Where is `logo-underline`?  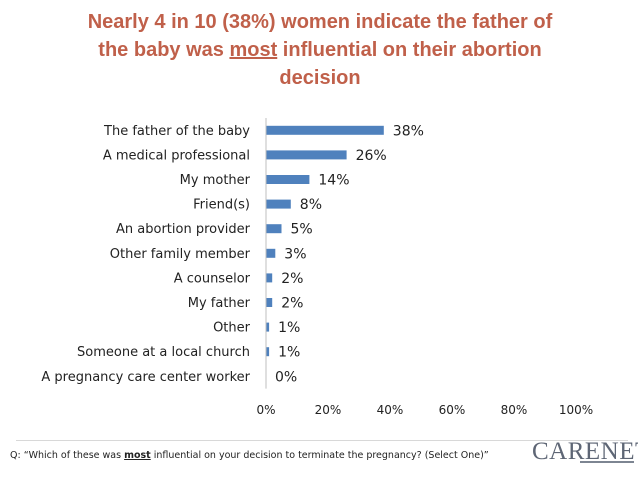
logo-underline is located at coordinates (607, 462).